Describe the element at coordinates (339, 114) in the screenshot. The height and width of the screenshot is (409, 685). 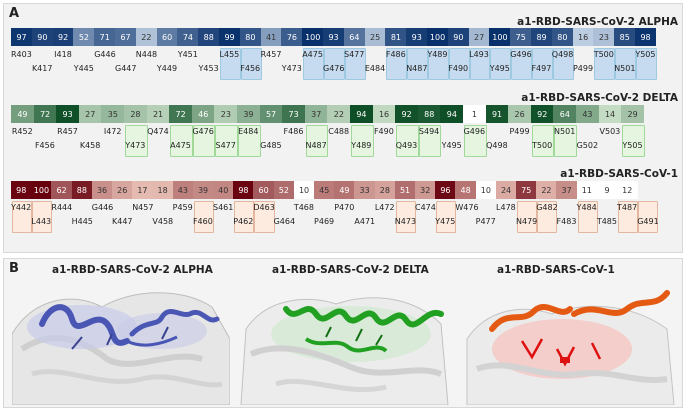
I see `heat-cell: 22` at that location.